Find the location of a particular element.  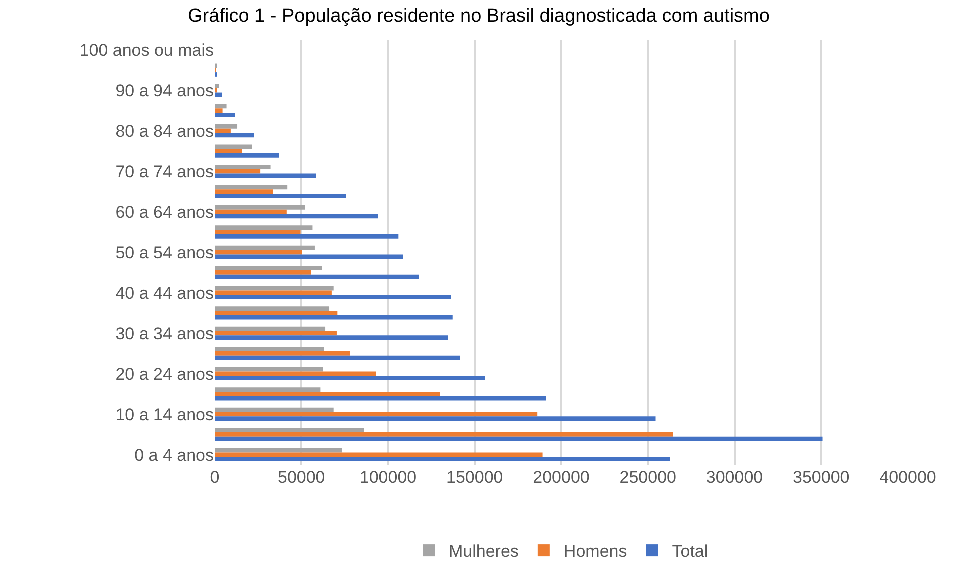

y-tick-label: 70 a 74 anos is located at coordinates (165, 172).